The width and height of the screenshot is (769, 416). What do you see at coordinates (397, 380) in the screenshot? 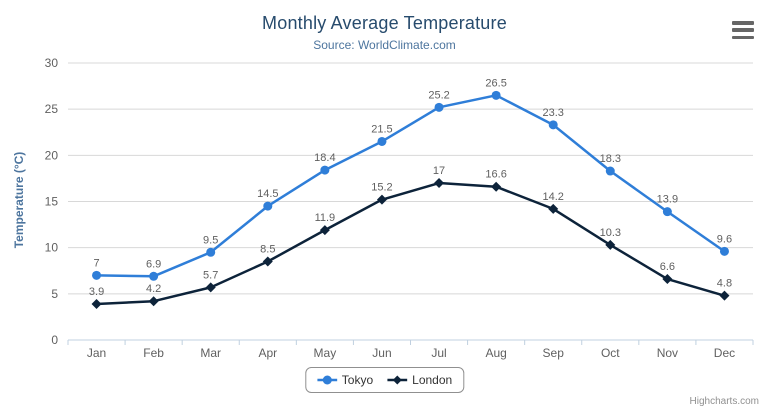
I see `london-legend-marker` at bounding box center [397, 380].